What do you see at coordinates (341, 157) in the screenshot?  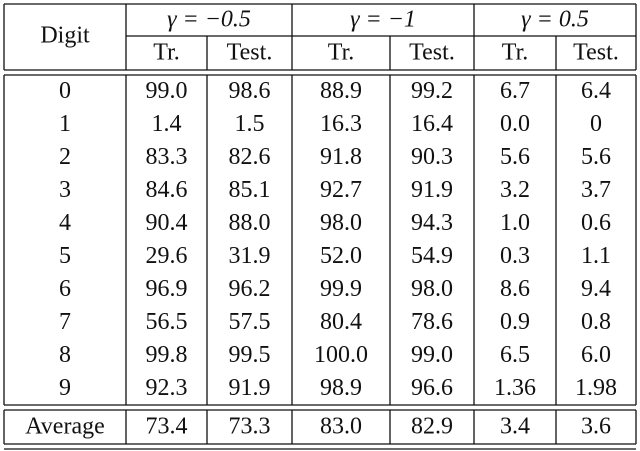 I see `cell: 91.8` at bounding box center [341, 157].